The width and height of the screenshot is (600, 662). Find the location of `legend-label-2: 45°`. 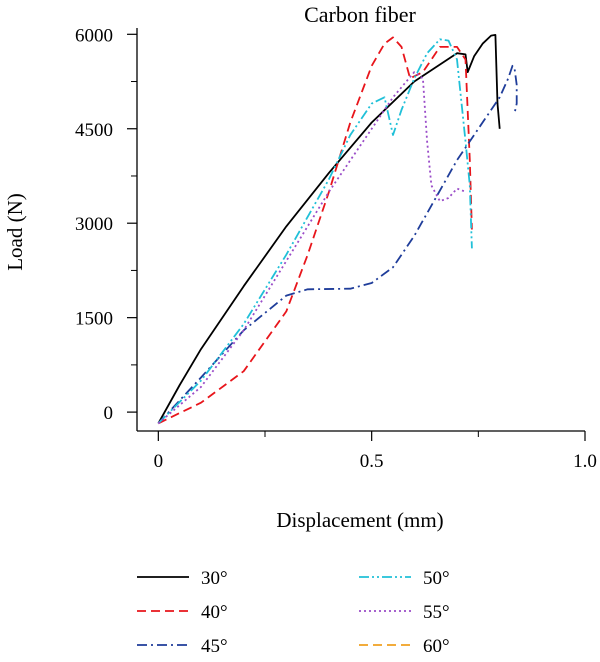

legend-label-2: 45° is located at coordinates (214, 646).